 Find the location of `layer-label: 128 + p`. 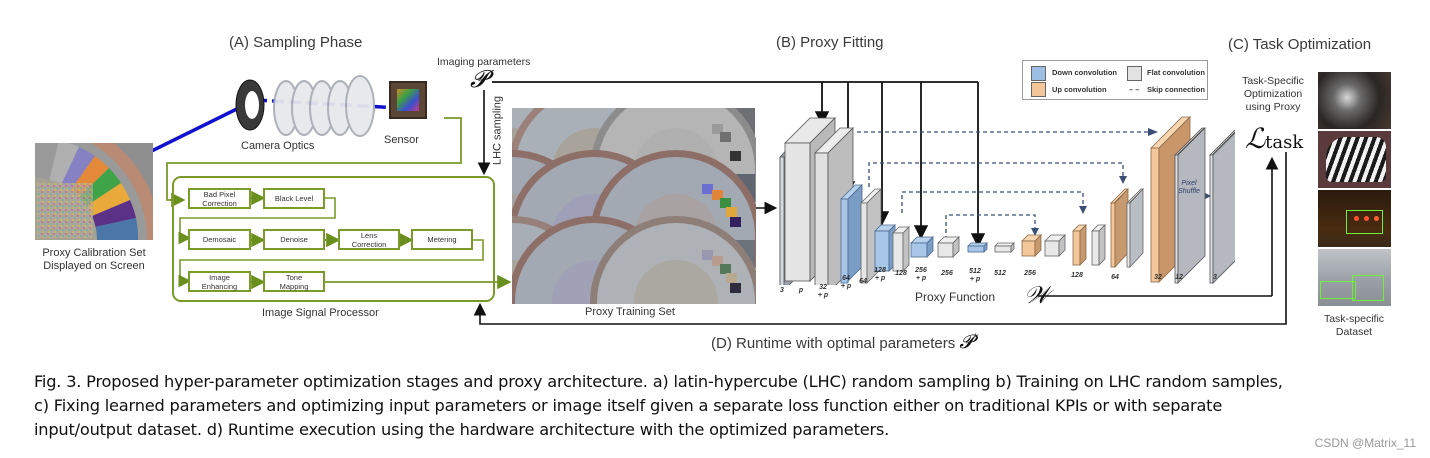

layer-label: 128 + p is located at coordinates (880, 274).